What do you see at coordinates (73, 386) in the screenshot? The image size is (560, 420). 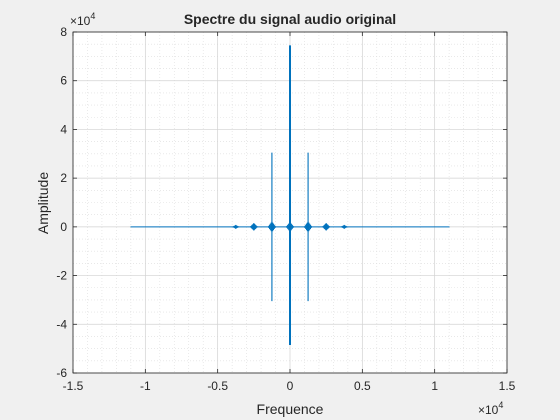 I see `x-tick-label: -1.5` at bounding box center [73, 386].